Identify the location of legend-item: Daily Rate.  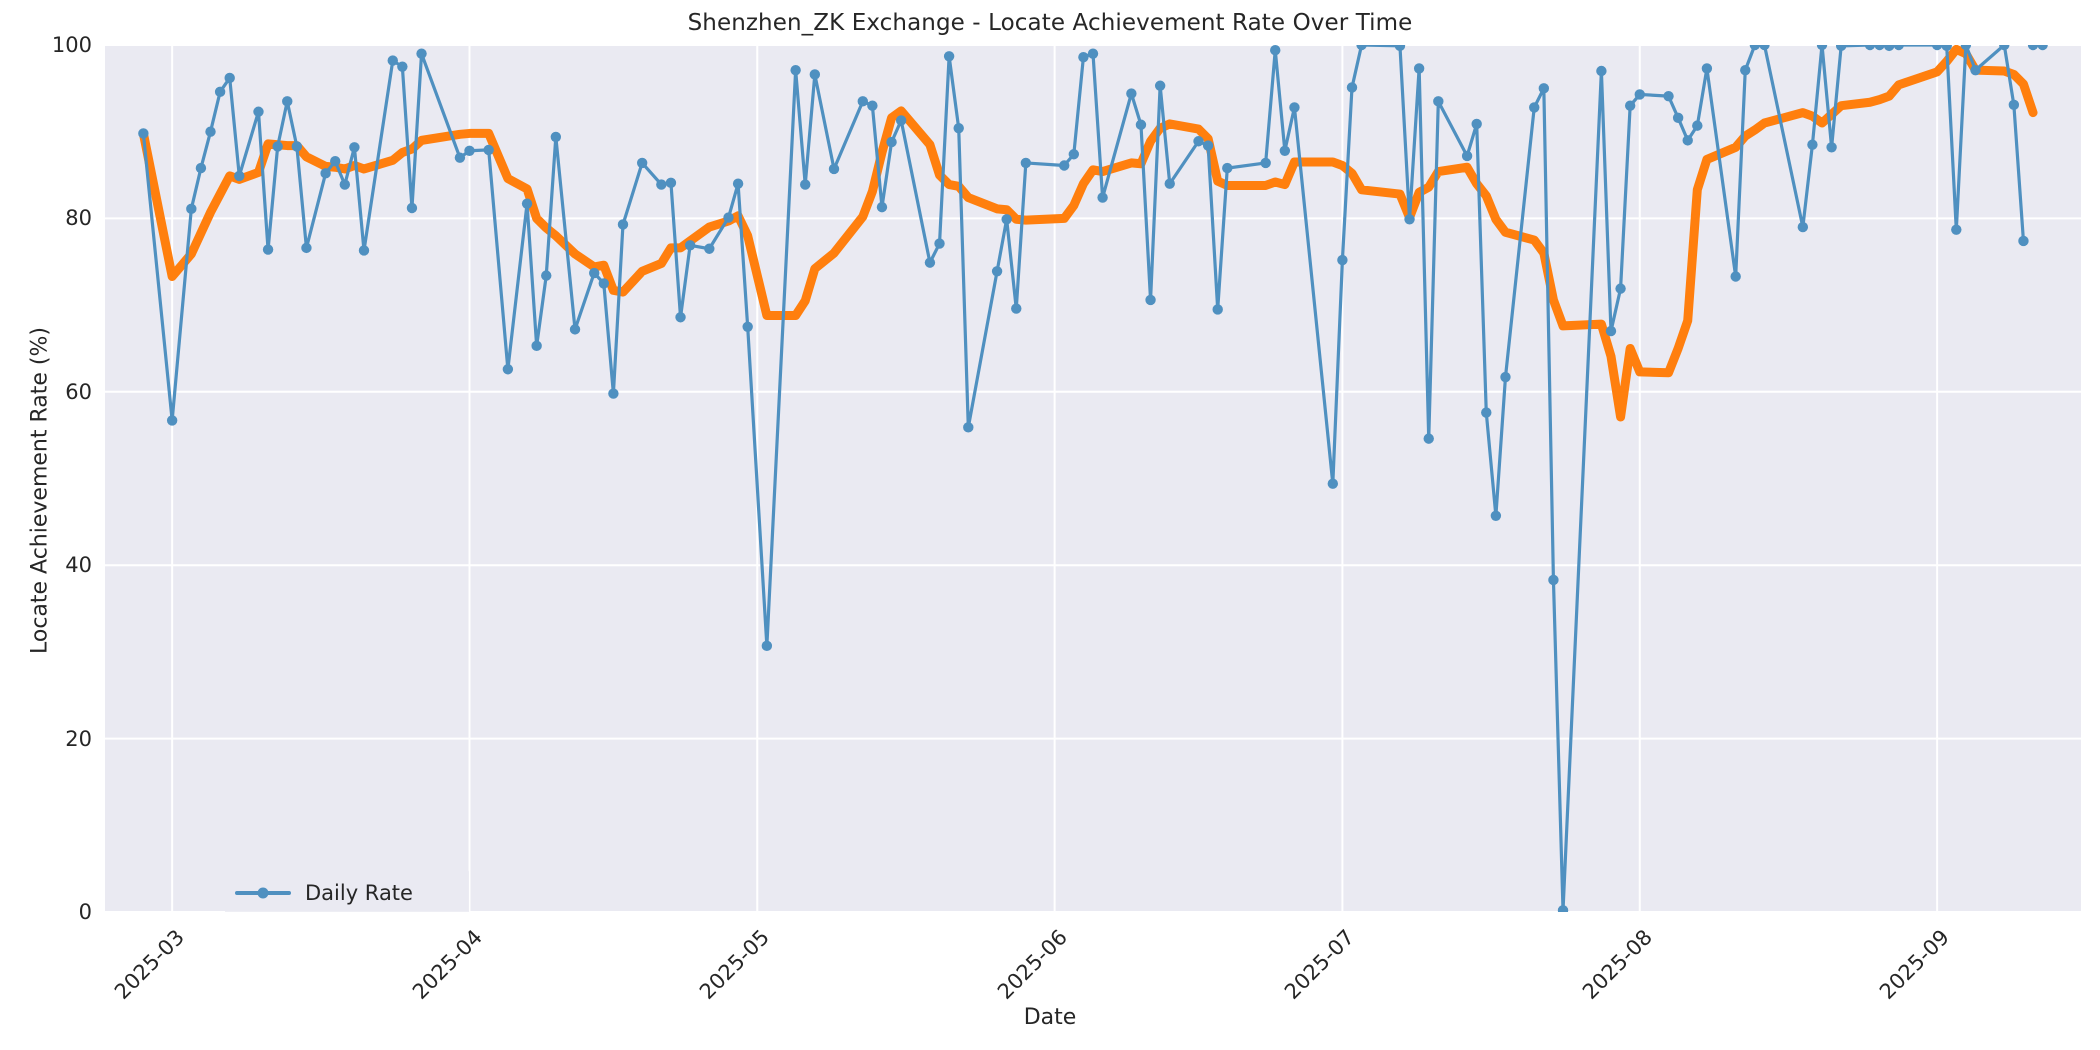
(346, 893).